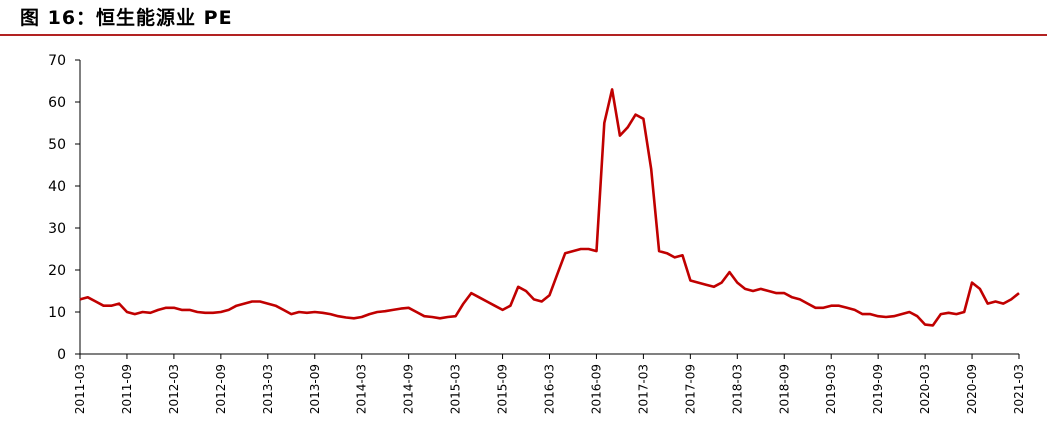 This screenshot has width=1047, height=430. Describe the element at coordinates (174, 389) in the screenshot. I see `x-tick-label: 2012-03` at that location.